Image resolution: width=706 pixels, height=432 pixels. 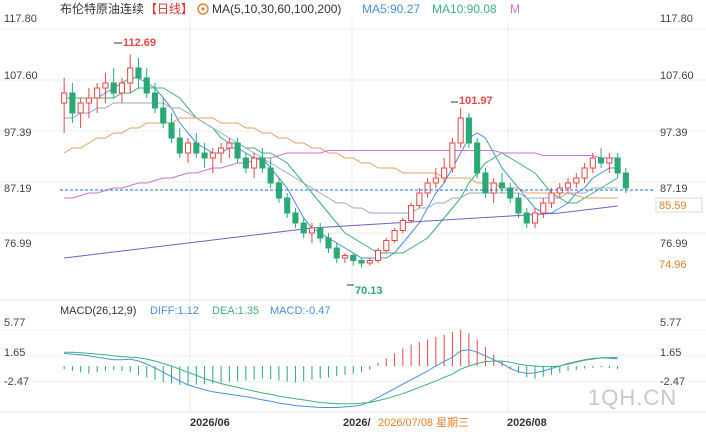 What do you see at coordinates (423, 422) in the screenshot?
I see `crosshair-date-text: 2026/07/08 星期三` at bounding box center [423, 422].